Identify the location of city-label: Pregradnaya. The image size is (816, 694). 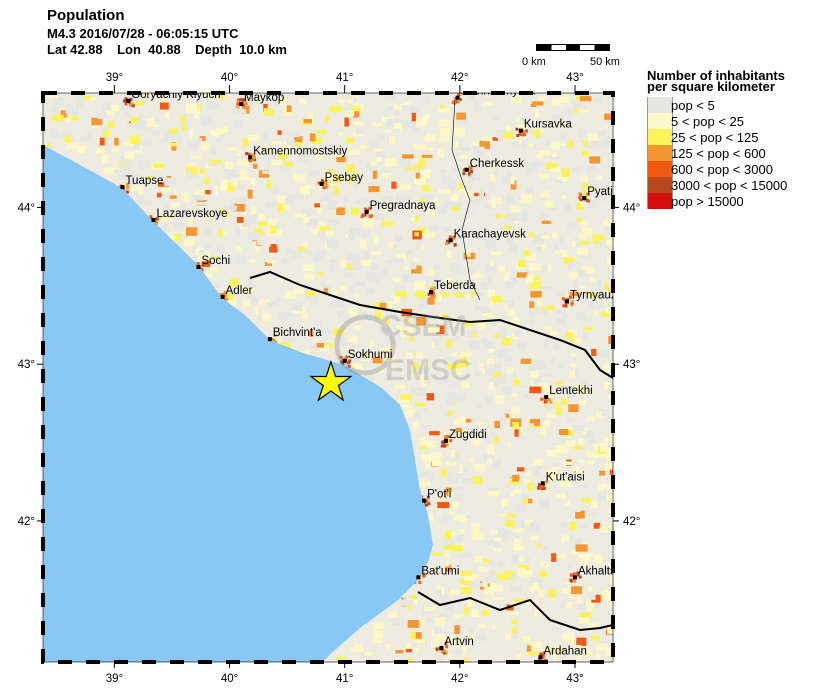
(403, 206).